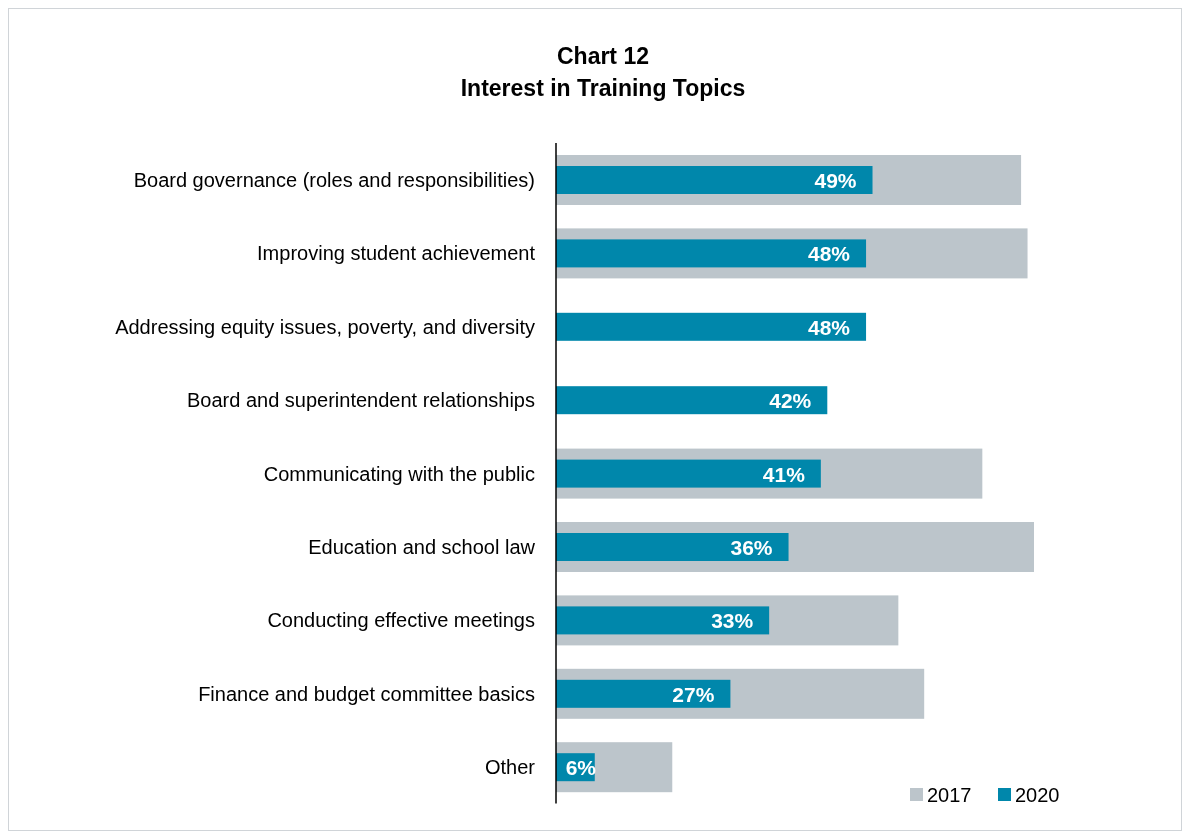 This screenshot has height=839, width=1190. Describe the element at coordinates (399, 473) in the screenshot. I see `y-tick-label: Communicating with the public` at that location.